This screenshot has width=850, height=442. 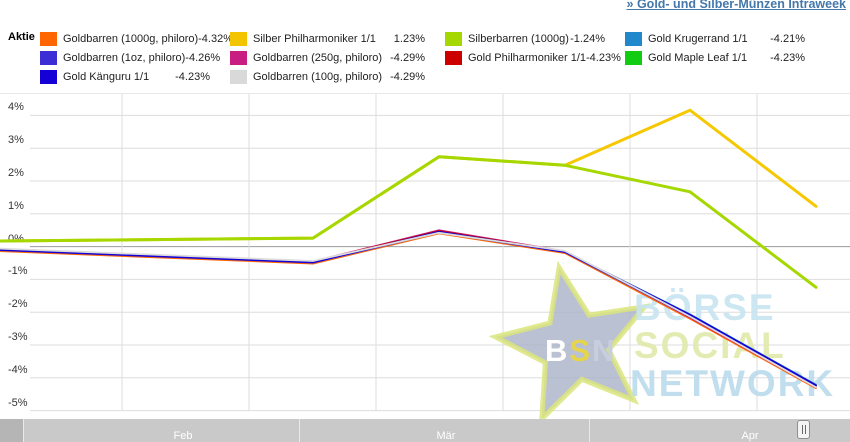 I want to click on navigator-handle, so click(x=803, y=429).